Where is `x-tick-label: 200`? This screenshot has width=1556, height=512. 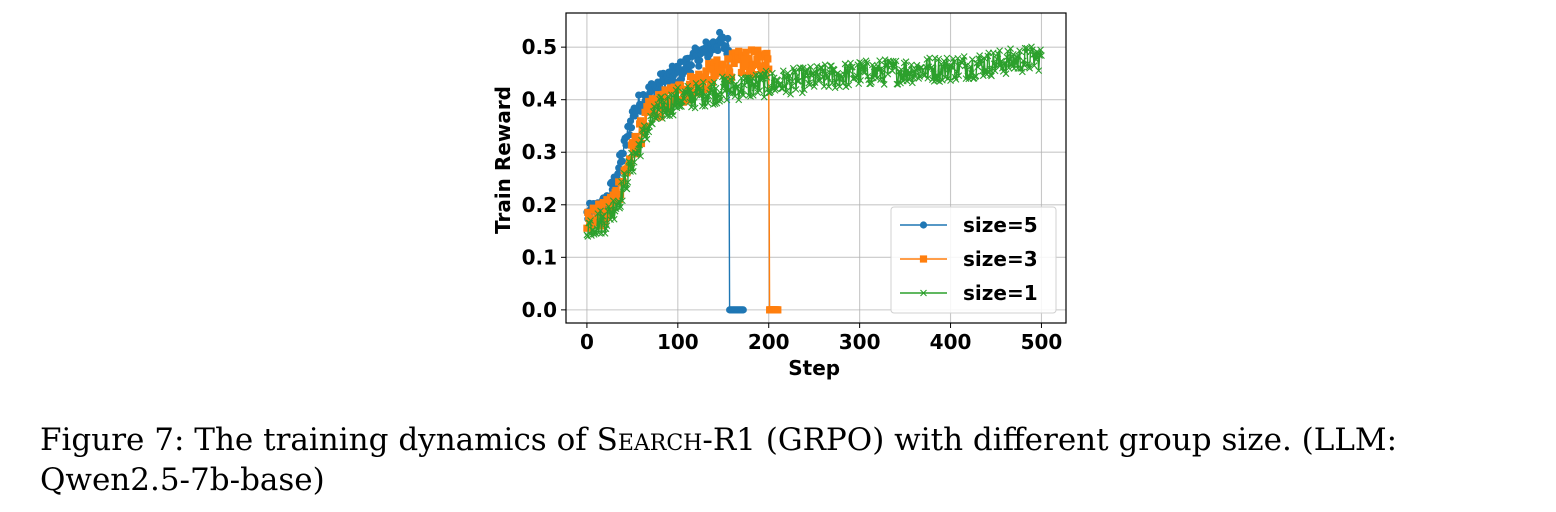
x-tick-label: 200 is located at coordinates (769, 342).